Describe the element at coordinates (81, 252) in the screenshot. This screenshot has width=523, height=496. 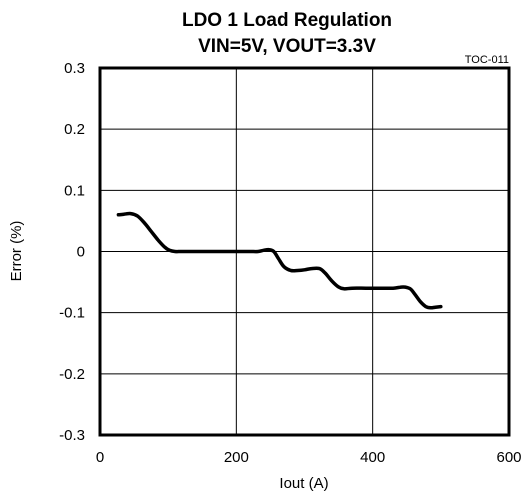
I see `y-tick-label: 0` at that location.